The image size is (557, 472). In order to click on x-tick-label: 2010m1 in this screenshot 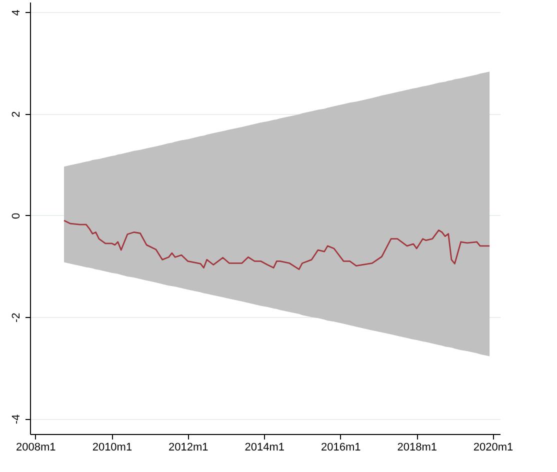, I will do `click(112, 448)`.